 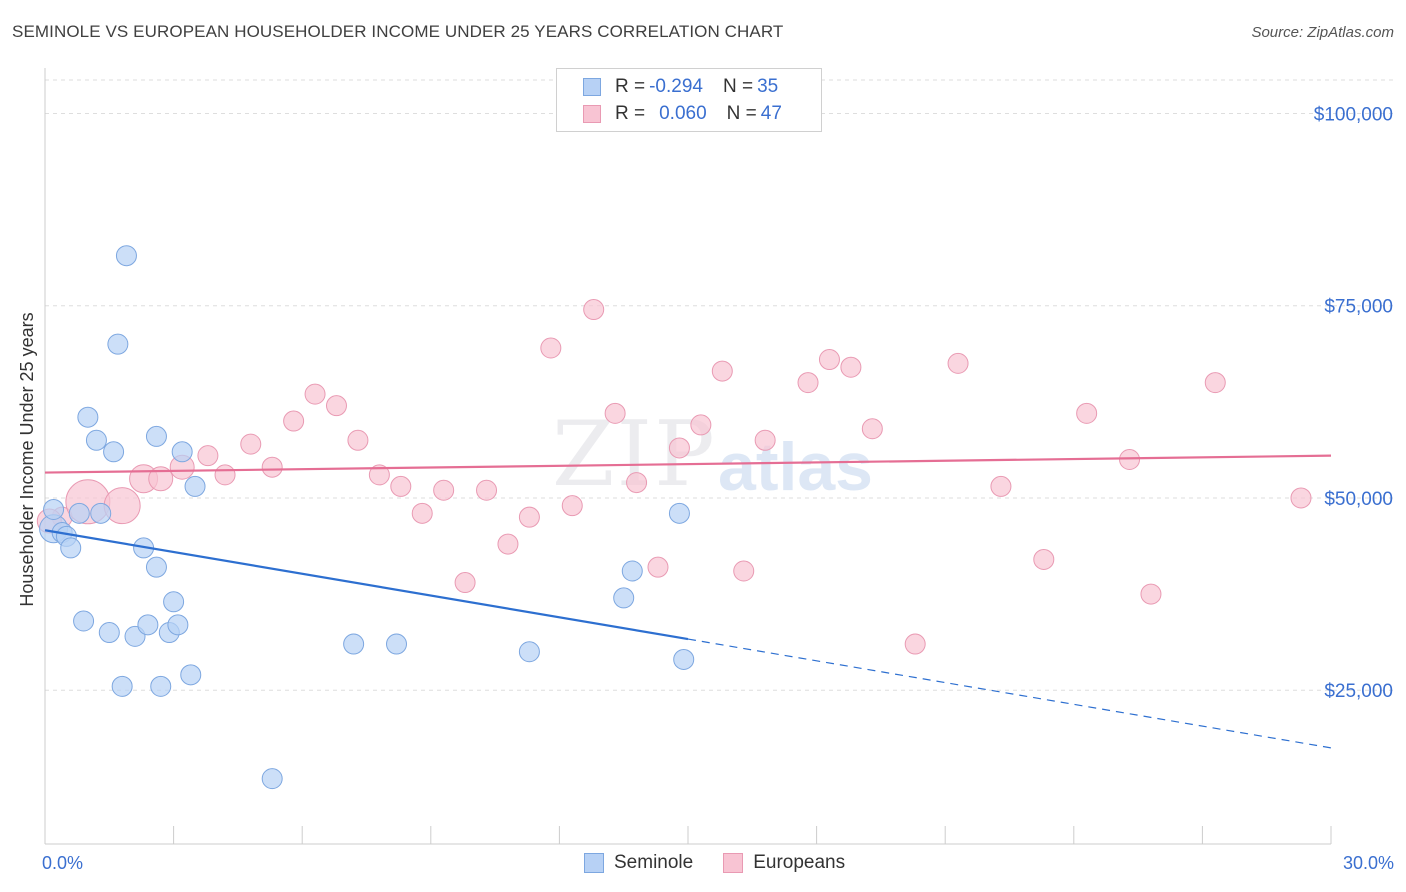 I want to click on x-tick-label: 0.0%, so click(x=62, y=863).